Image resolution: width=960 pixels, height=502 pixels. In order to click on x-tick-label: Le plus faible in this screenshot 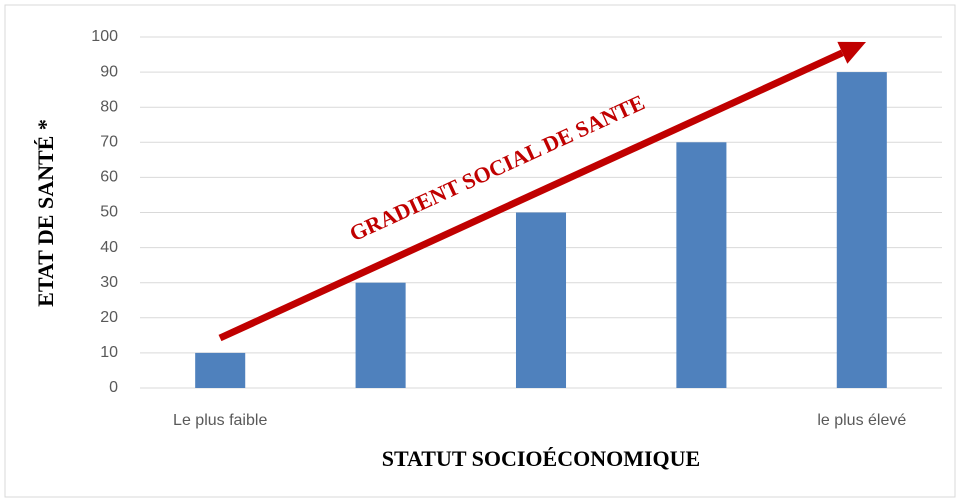, I will do `click(220, 420)`.